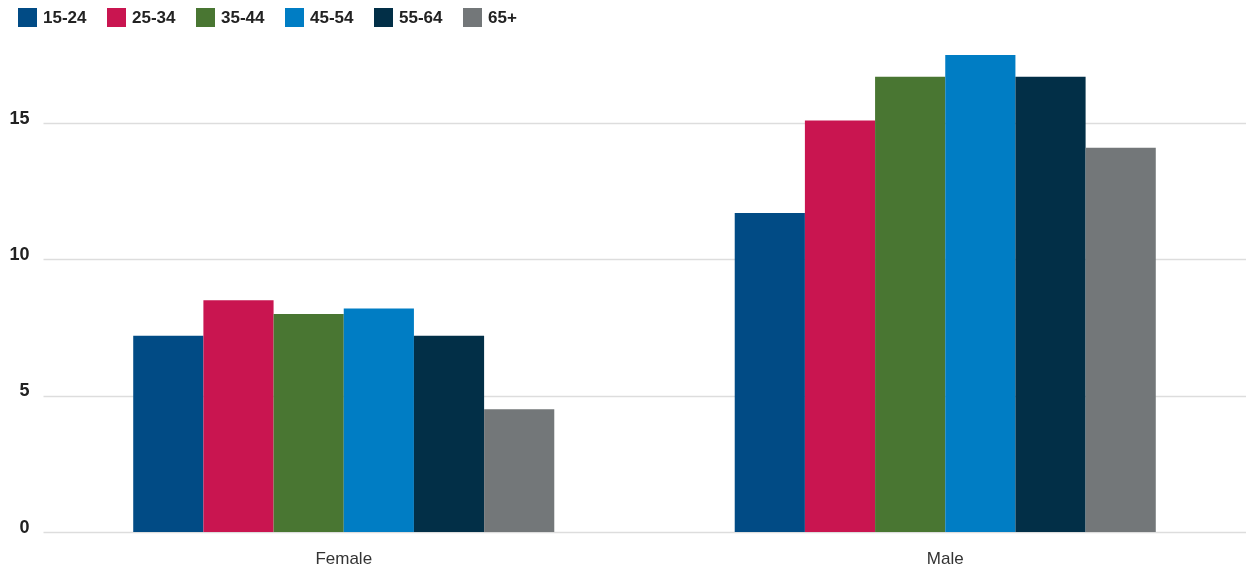  I want to click on legend-label: 45-54, so click(332, 17).